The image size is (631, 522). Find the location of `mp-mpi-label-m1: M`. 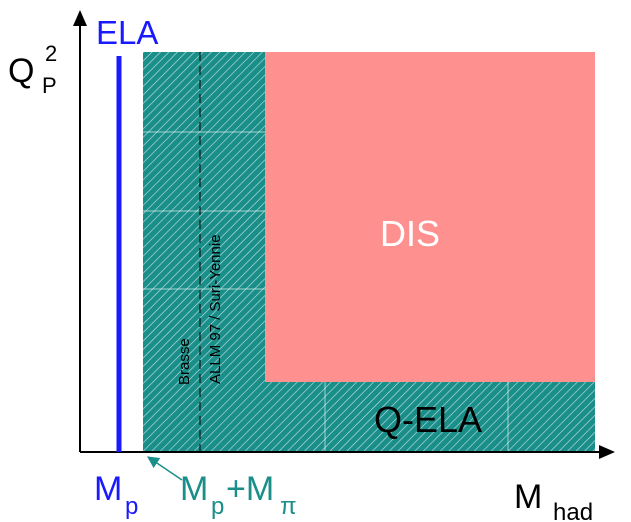

mp-mpi-label-m1: M is located at coordinates (194, 489).